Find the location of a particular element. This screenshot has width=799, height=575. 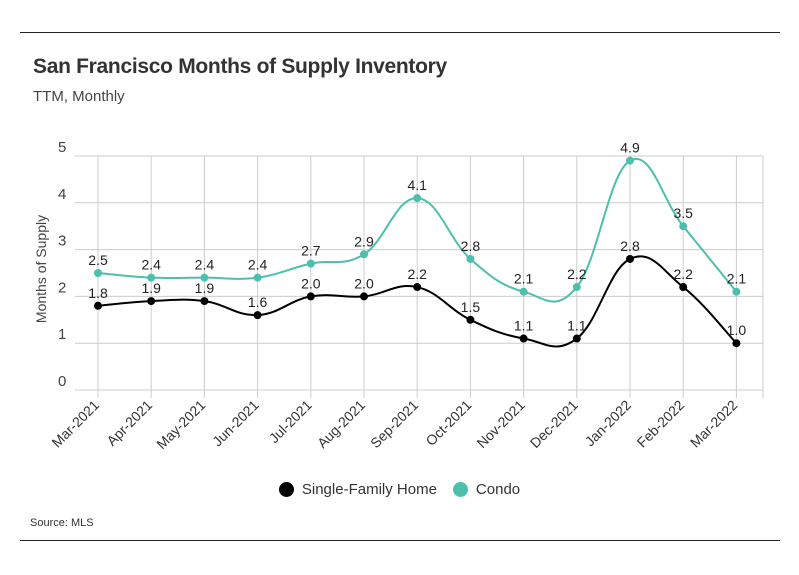

legend-marker-single-family is located at coordinates (286, 489).